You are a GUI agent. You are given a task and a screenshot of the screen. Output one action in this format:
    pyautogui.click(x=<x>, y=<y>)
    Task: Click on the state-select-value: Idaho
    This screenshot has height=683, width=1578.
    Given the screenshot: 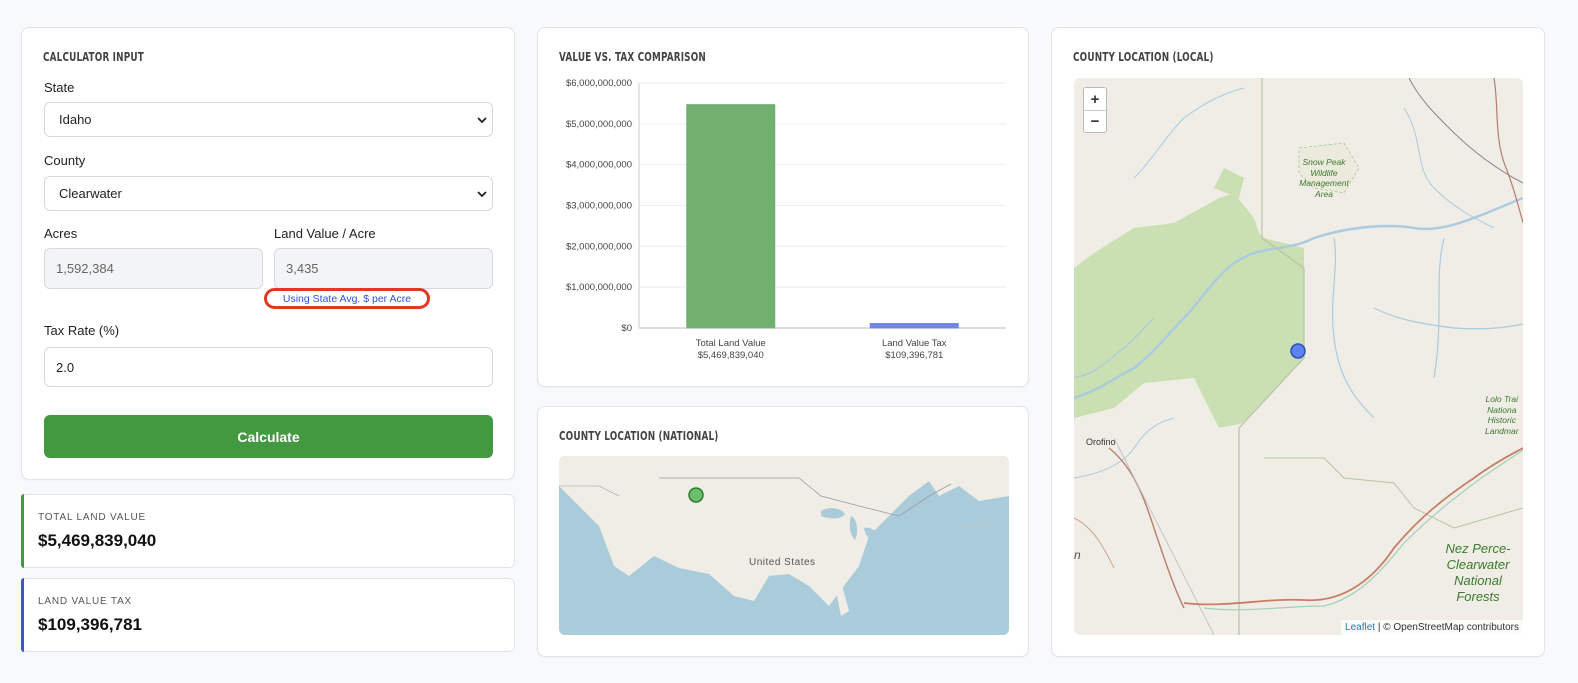 What is the action you would take?
    pyautogui.click(x=75, y=119)
    